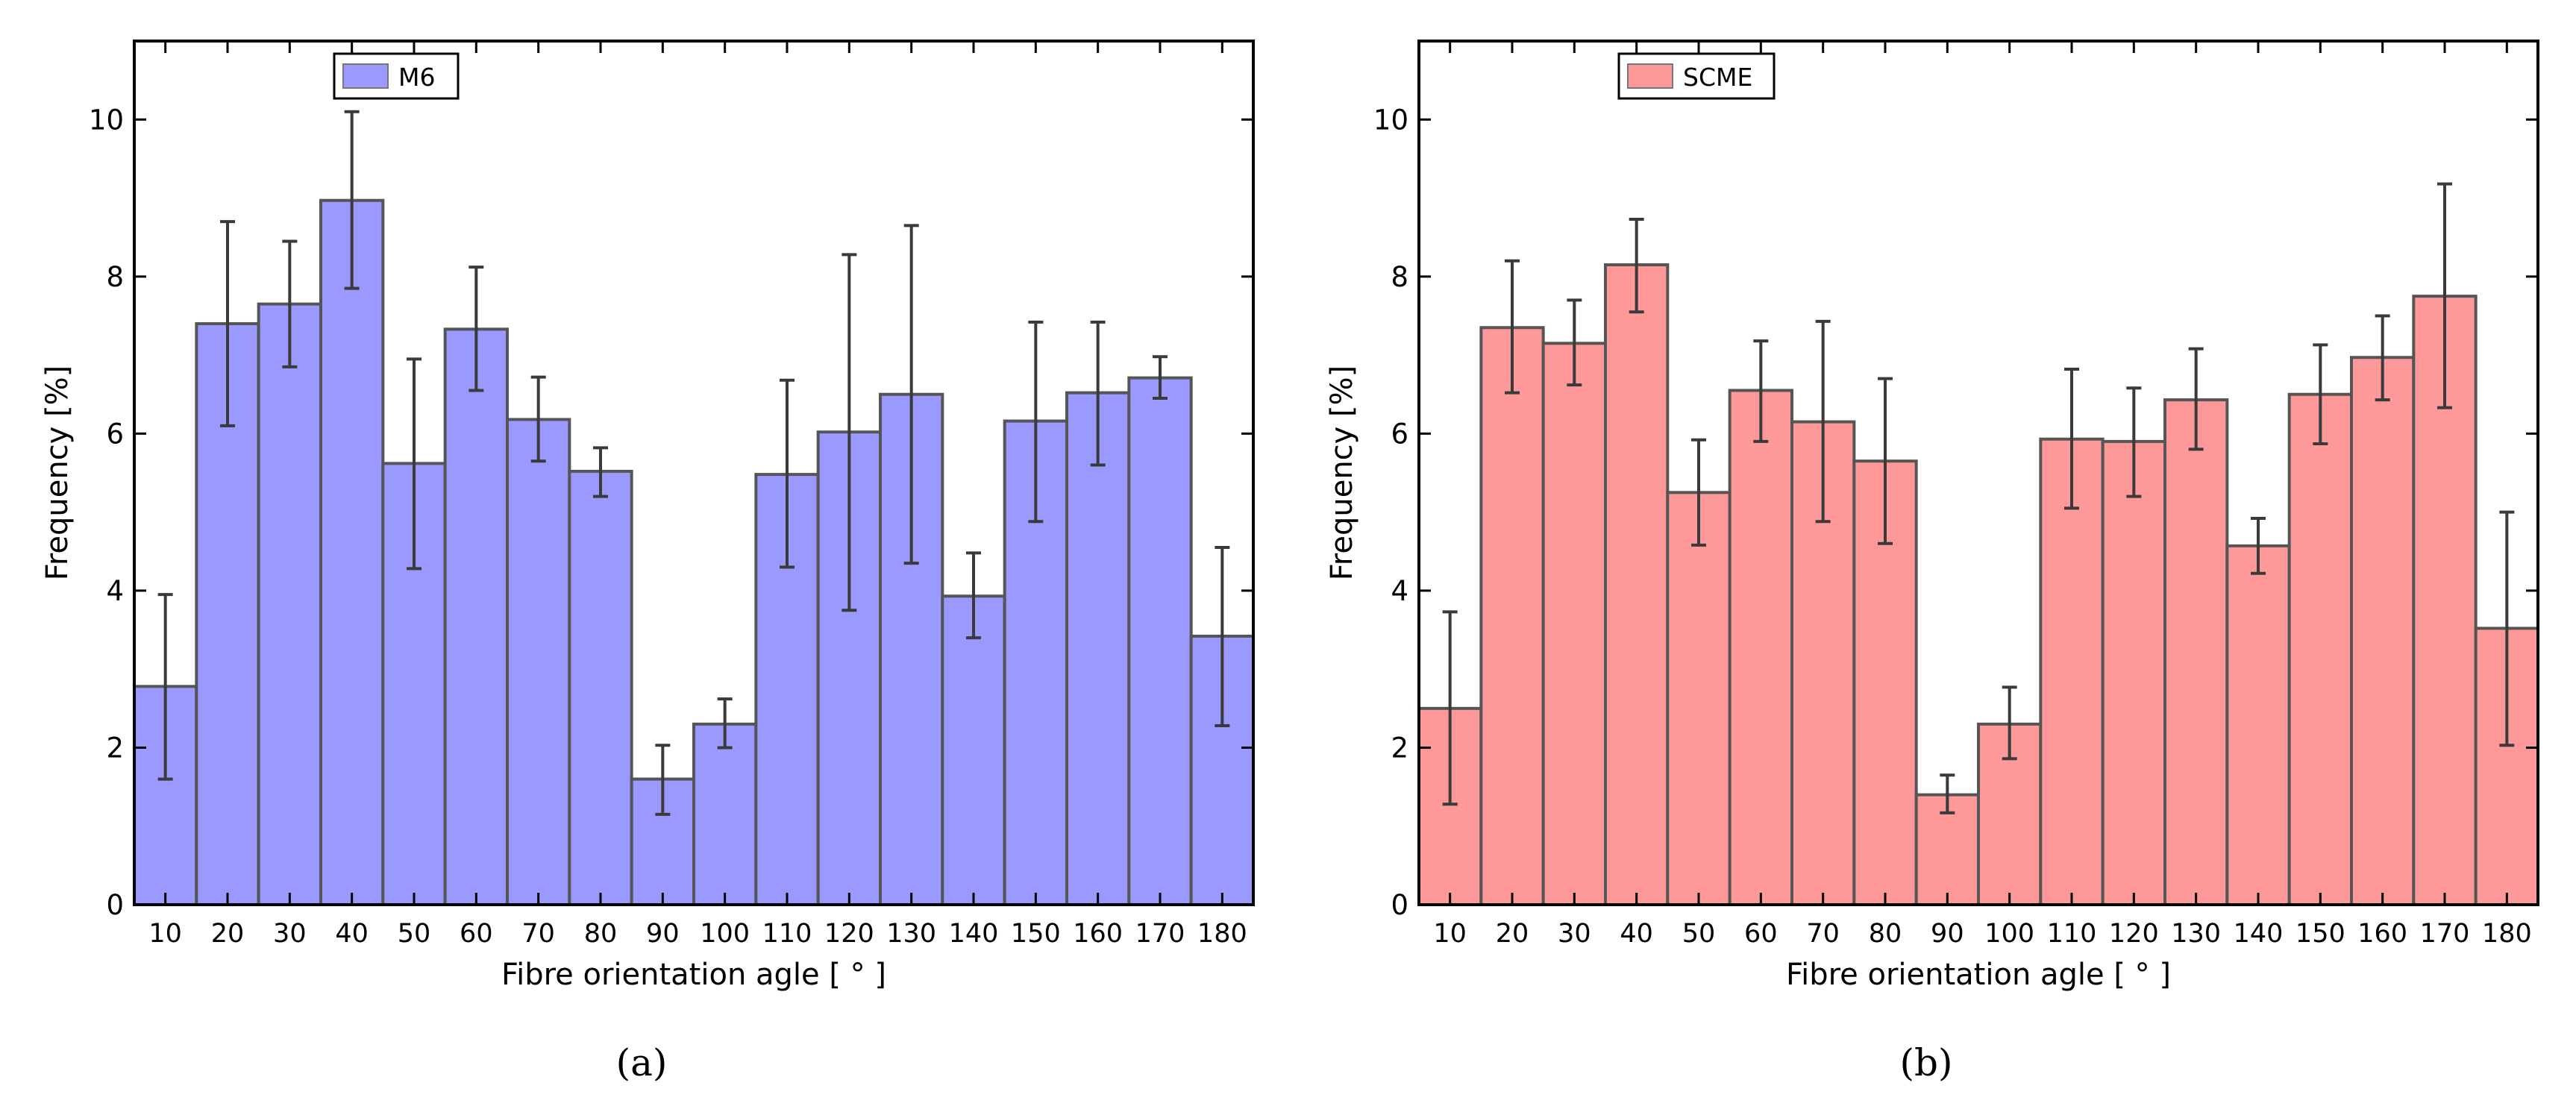 The height and width of the screenshot is (1118, 2576). Describe the element at coordinates (642, 1062) in the screenshot. I see `panel-caption-a: (a)` at that location.